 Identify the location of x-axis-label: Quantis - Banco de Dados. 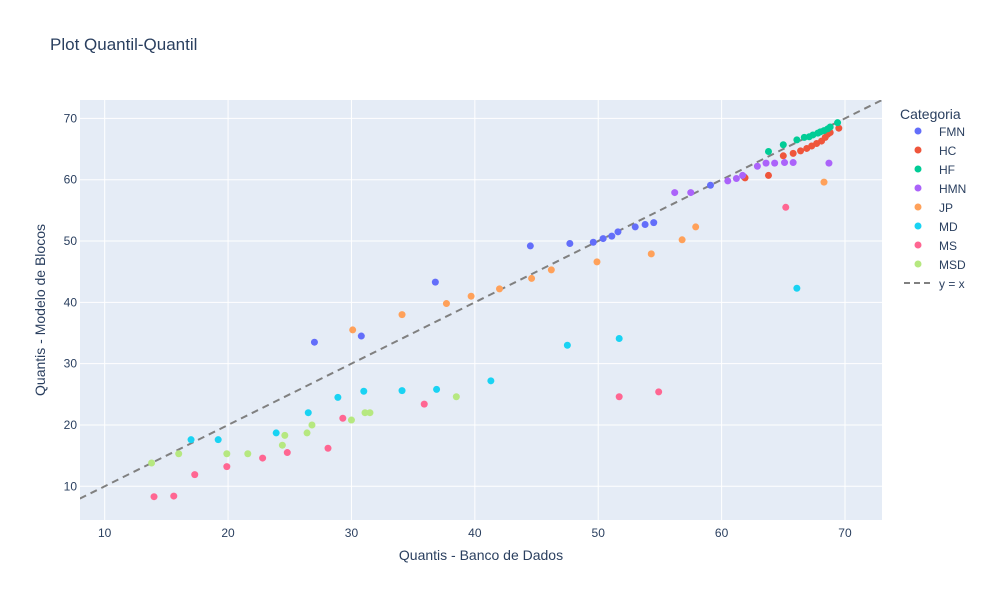
(481, 555).